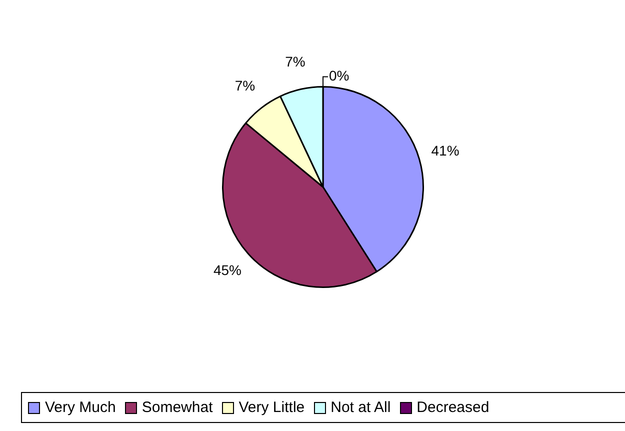 The width and height of the screenshot is (625, 431). Describe the element at coordinates (339, 76) in the screenshot. I see `text: 0%` at that location.